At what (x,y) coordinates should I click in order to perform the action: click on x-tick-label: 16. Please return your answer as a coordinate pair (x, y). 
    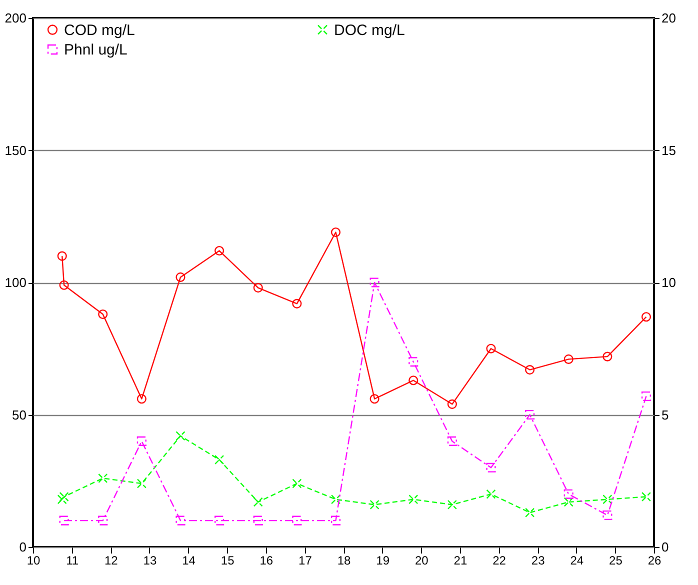
    Looking at the image, I should click on (267, 561).